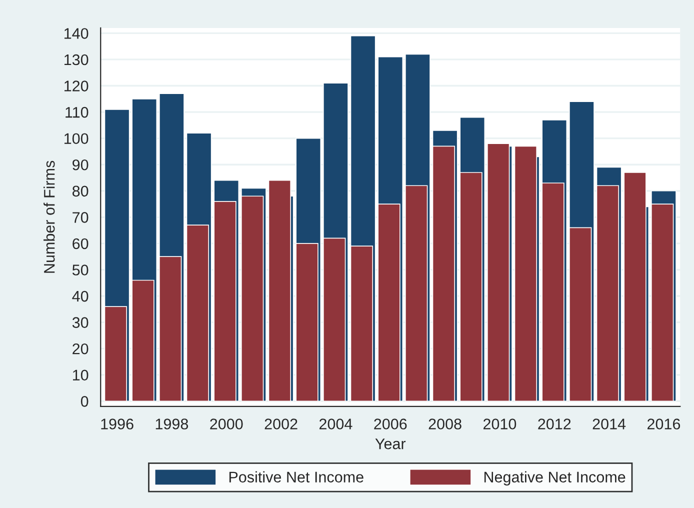 Image resolution: width=694 pixels, height=508 pixels. I want to click on x-tick-label: 1998, so click(172, 424).